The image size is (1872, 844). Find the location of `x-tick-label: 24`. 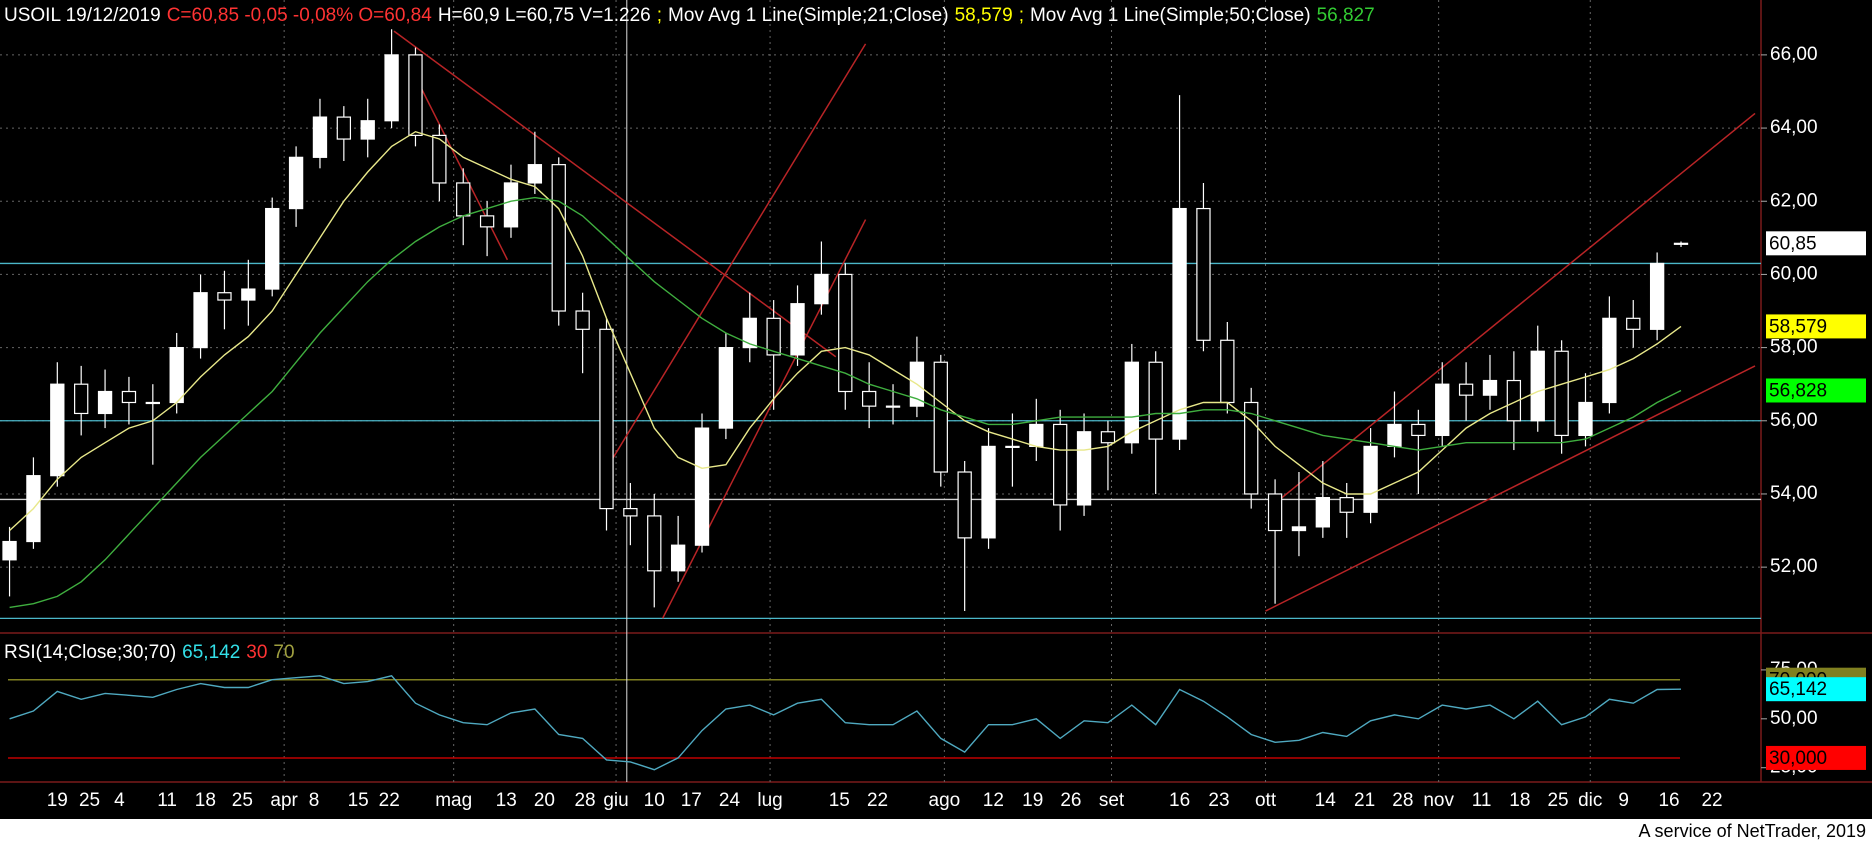

x-tick-label: 24 is located at coordinates (730, 800).